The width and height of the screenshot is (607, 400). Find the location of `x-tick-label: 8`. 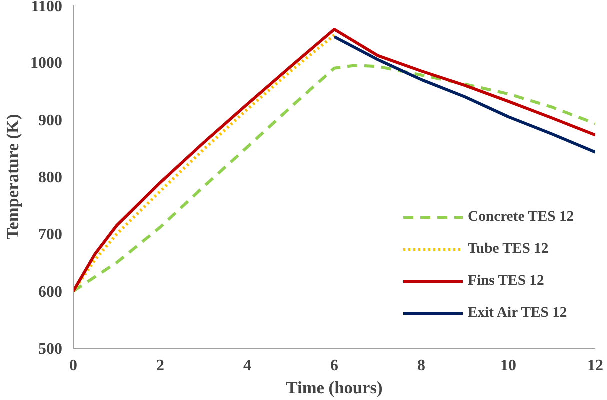

x-tick-label: 8 is located at coordinates (422, 366).